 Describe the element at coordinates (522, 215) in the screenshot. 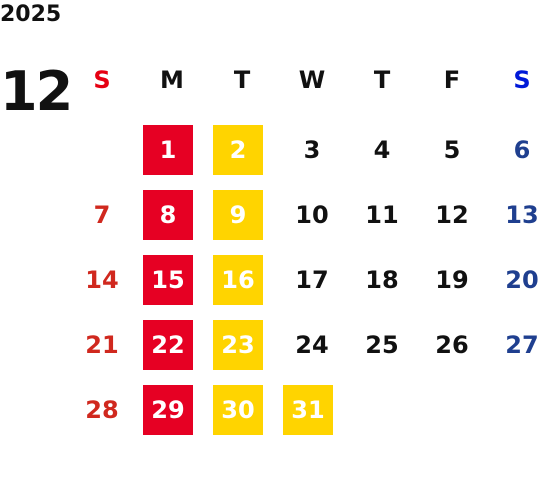

I see `day: 13` at that location.